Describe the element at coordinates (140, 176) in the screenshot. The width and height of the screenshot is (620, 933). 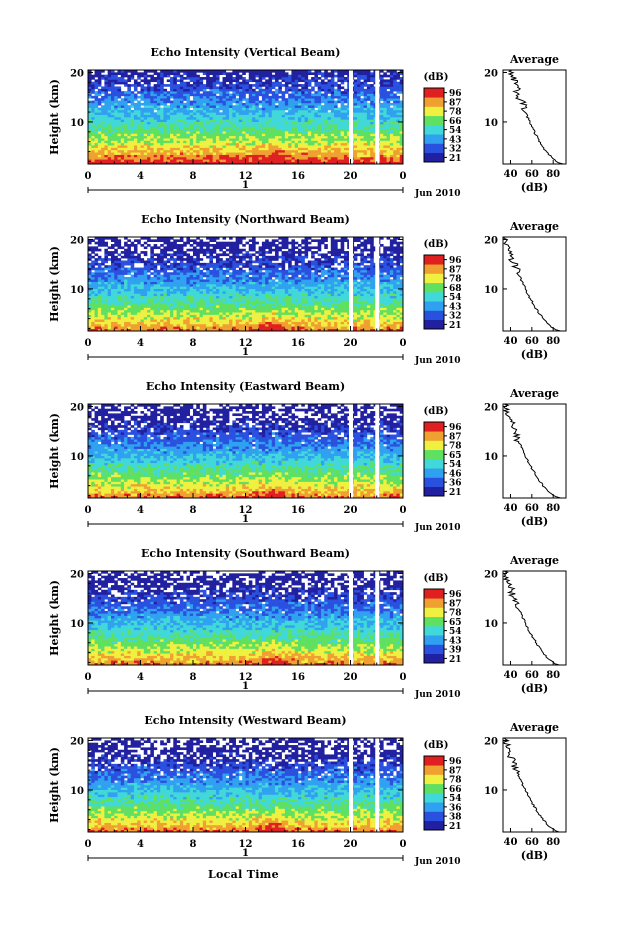
I see `x-tick-label: 4` at that location.